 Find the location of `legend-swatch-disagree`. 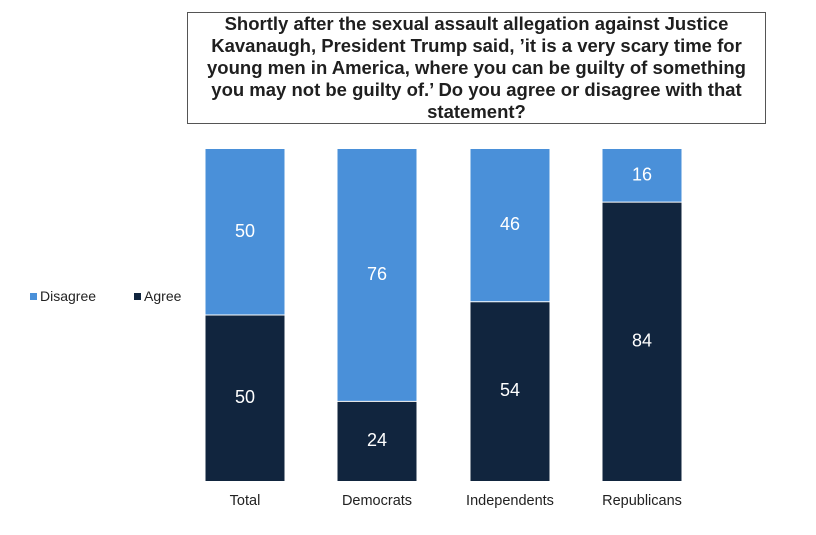

legend-swatch-disagree is located at coordinates (33, 296).